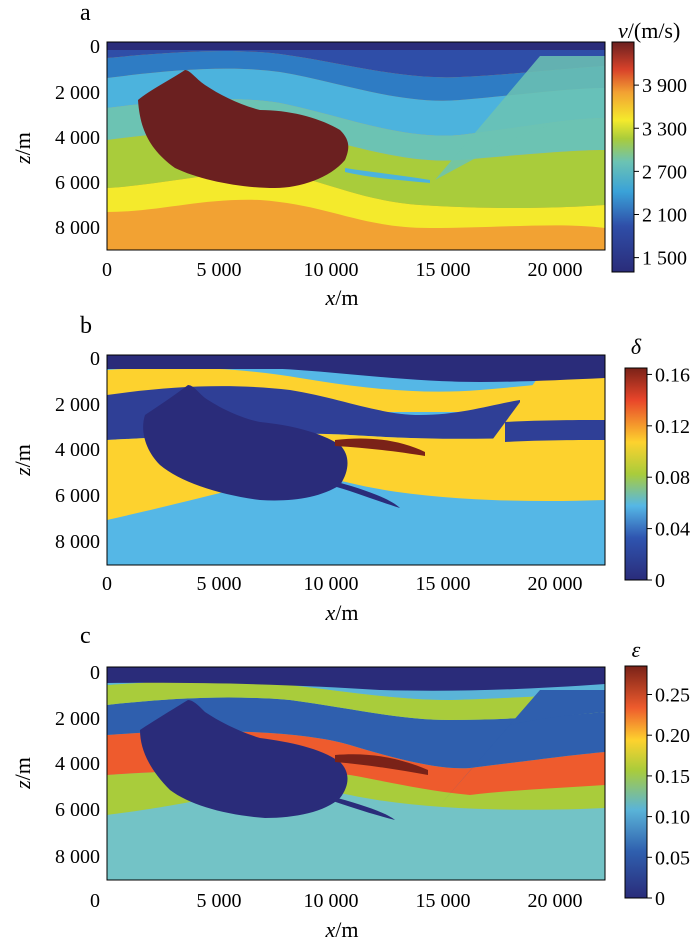 This screenshot has height=942, width=700. Describe the element at coordinates (95, 901) in the screenshot. I see `panel-c-xtick-0: 0` at that location.